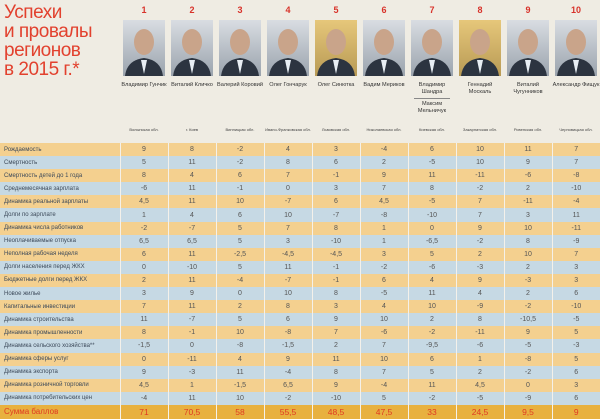  Describe the element at coordinates (576, 52) in the screenshot. I see `governor-column-header: 10 Александр Фищук` at that location.